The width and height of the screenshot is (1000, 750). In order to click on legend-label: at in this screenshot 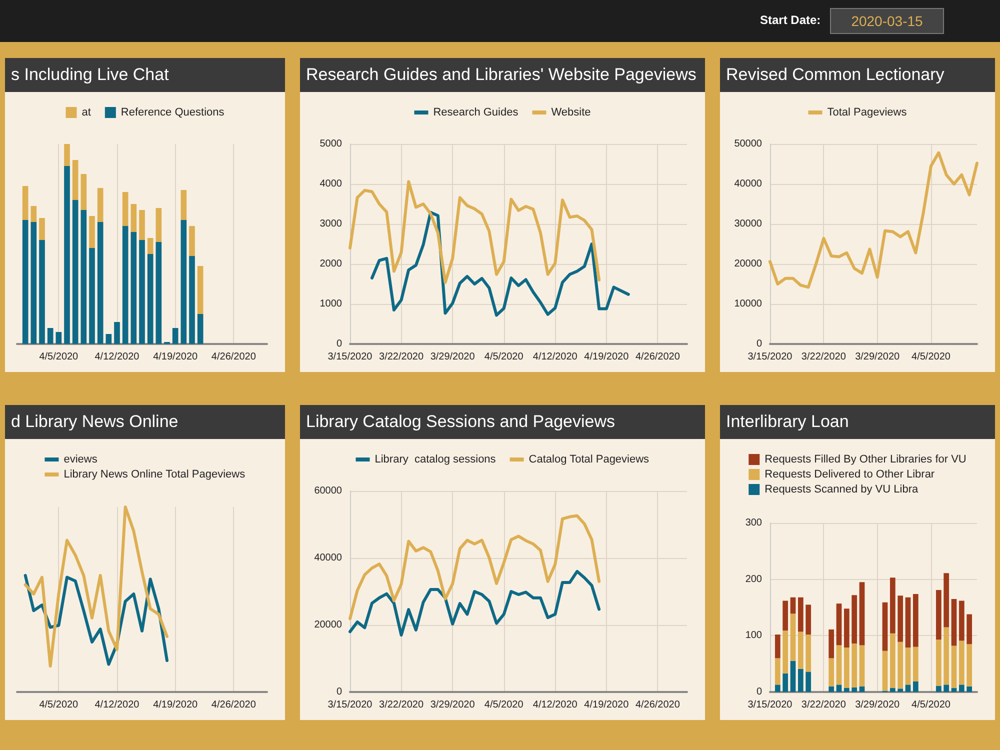, I will do `click(86, 112)`.